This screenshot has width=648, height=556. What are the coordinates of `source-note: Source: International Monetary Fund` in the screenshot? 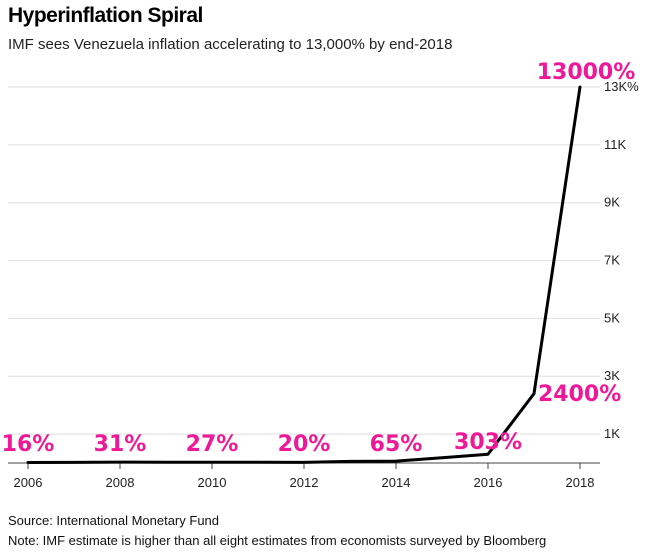 It's located at (114, 520).